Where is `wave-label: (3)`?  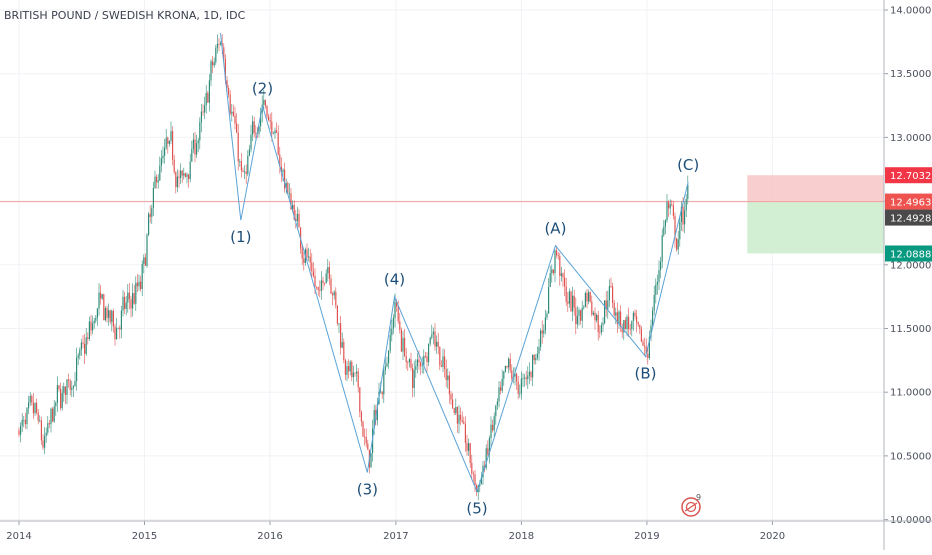 wave-label: (3) is located at coordinates (367, 489).